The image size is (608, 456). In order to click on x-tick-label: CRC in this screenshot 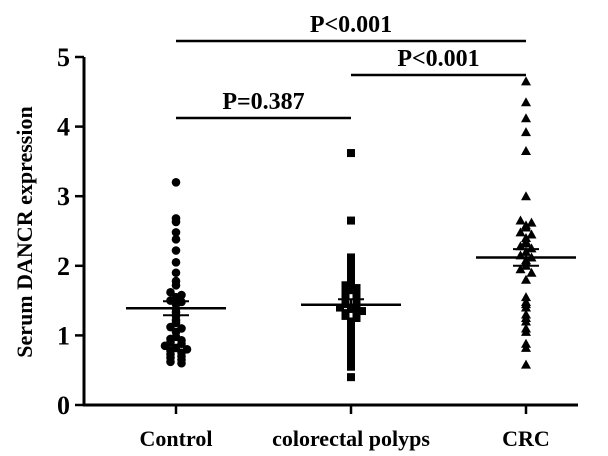, I will do `click(526, 438)`.